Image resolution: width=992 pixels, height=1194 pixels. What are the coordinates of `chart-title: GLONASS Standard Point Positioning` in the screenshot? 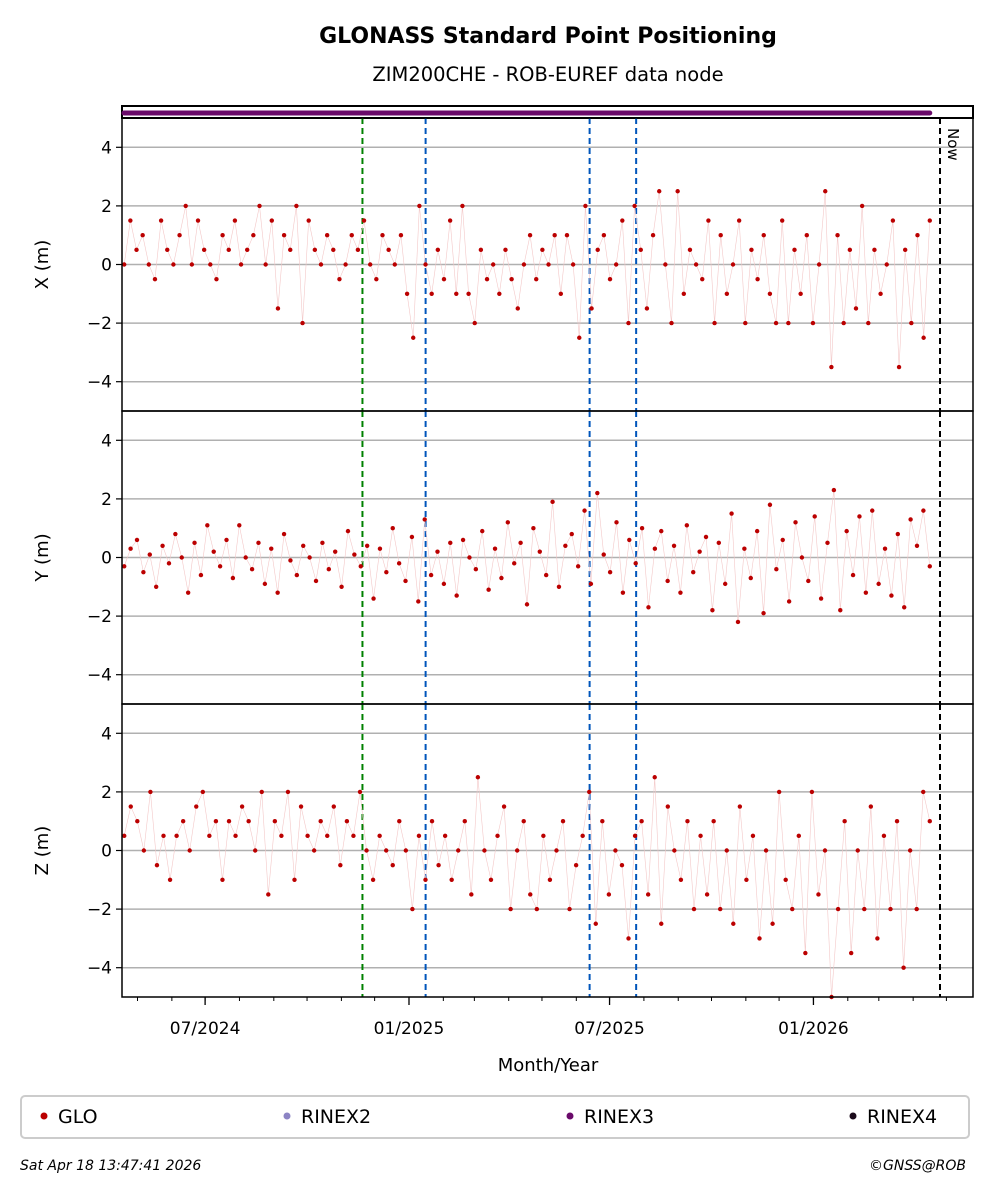 It's located at (548, 36).